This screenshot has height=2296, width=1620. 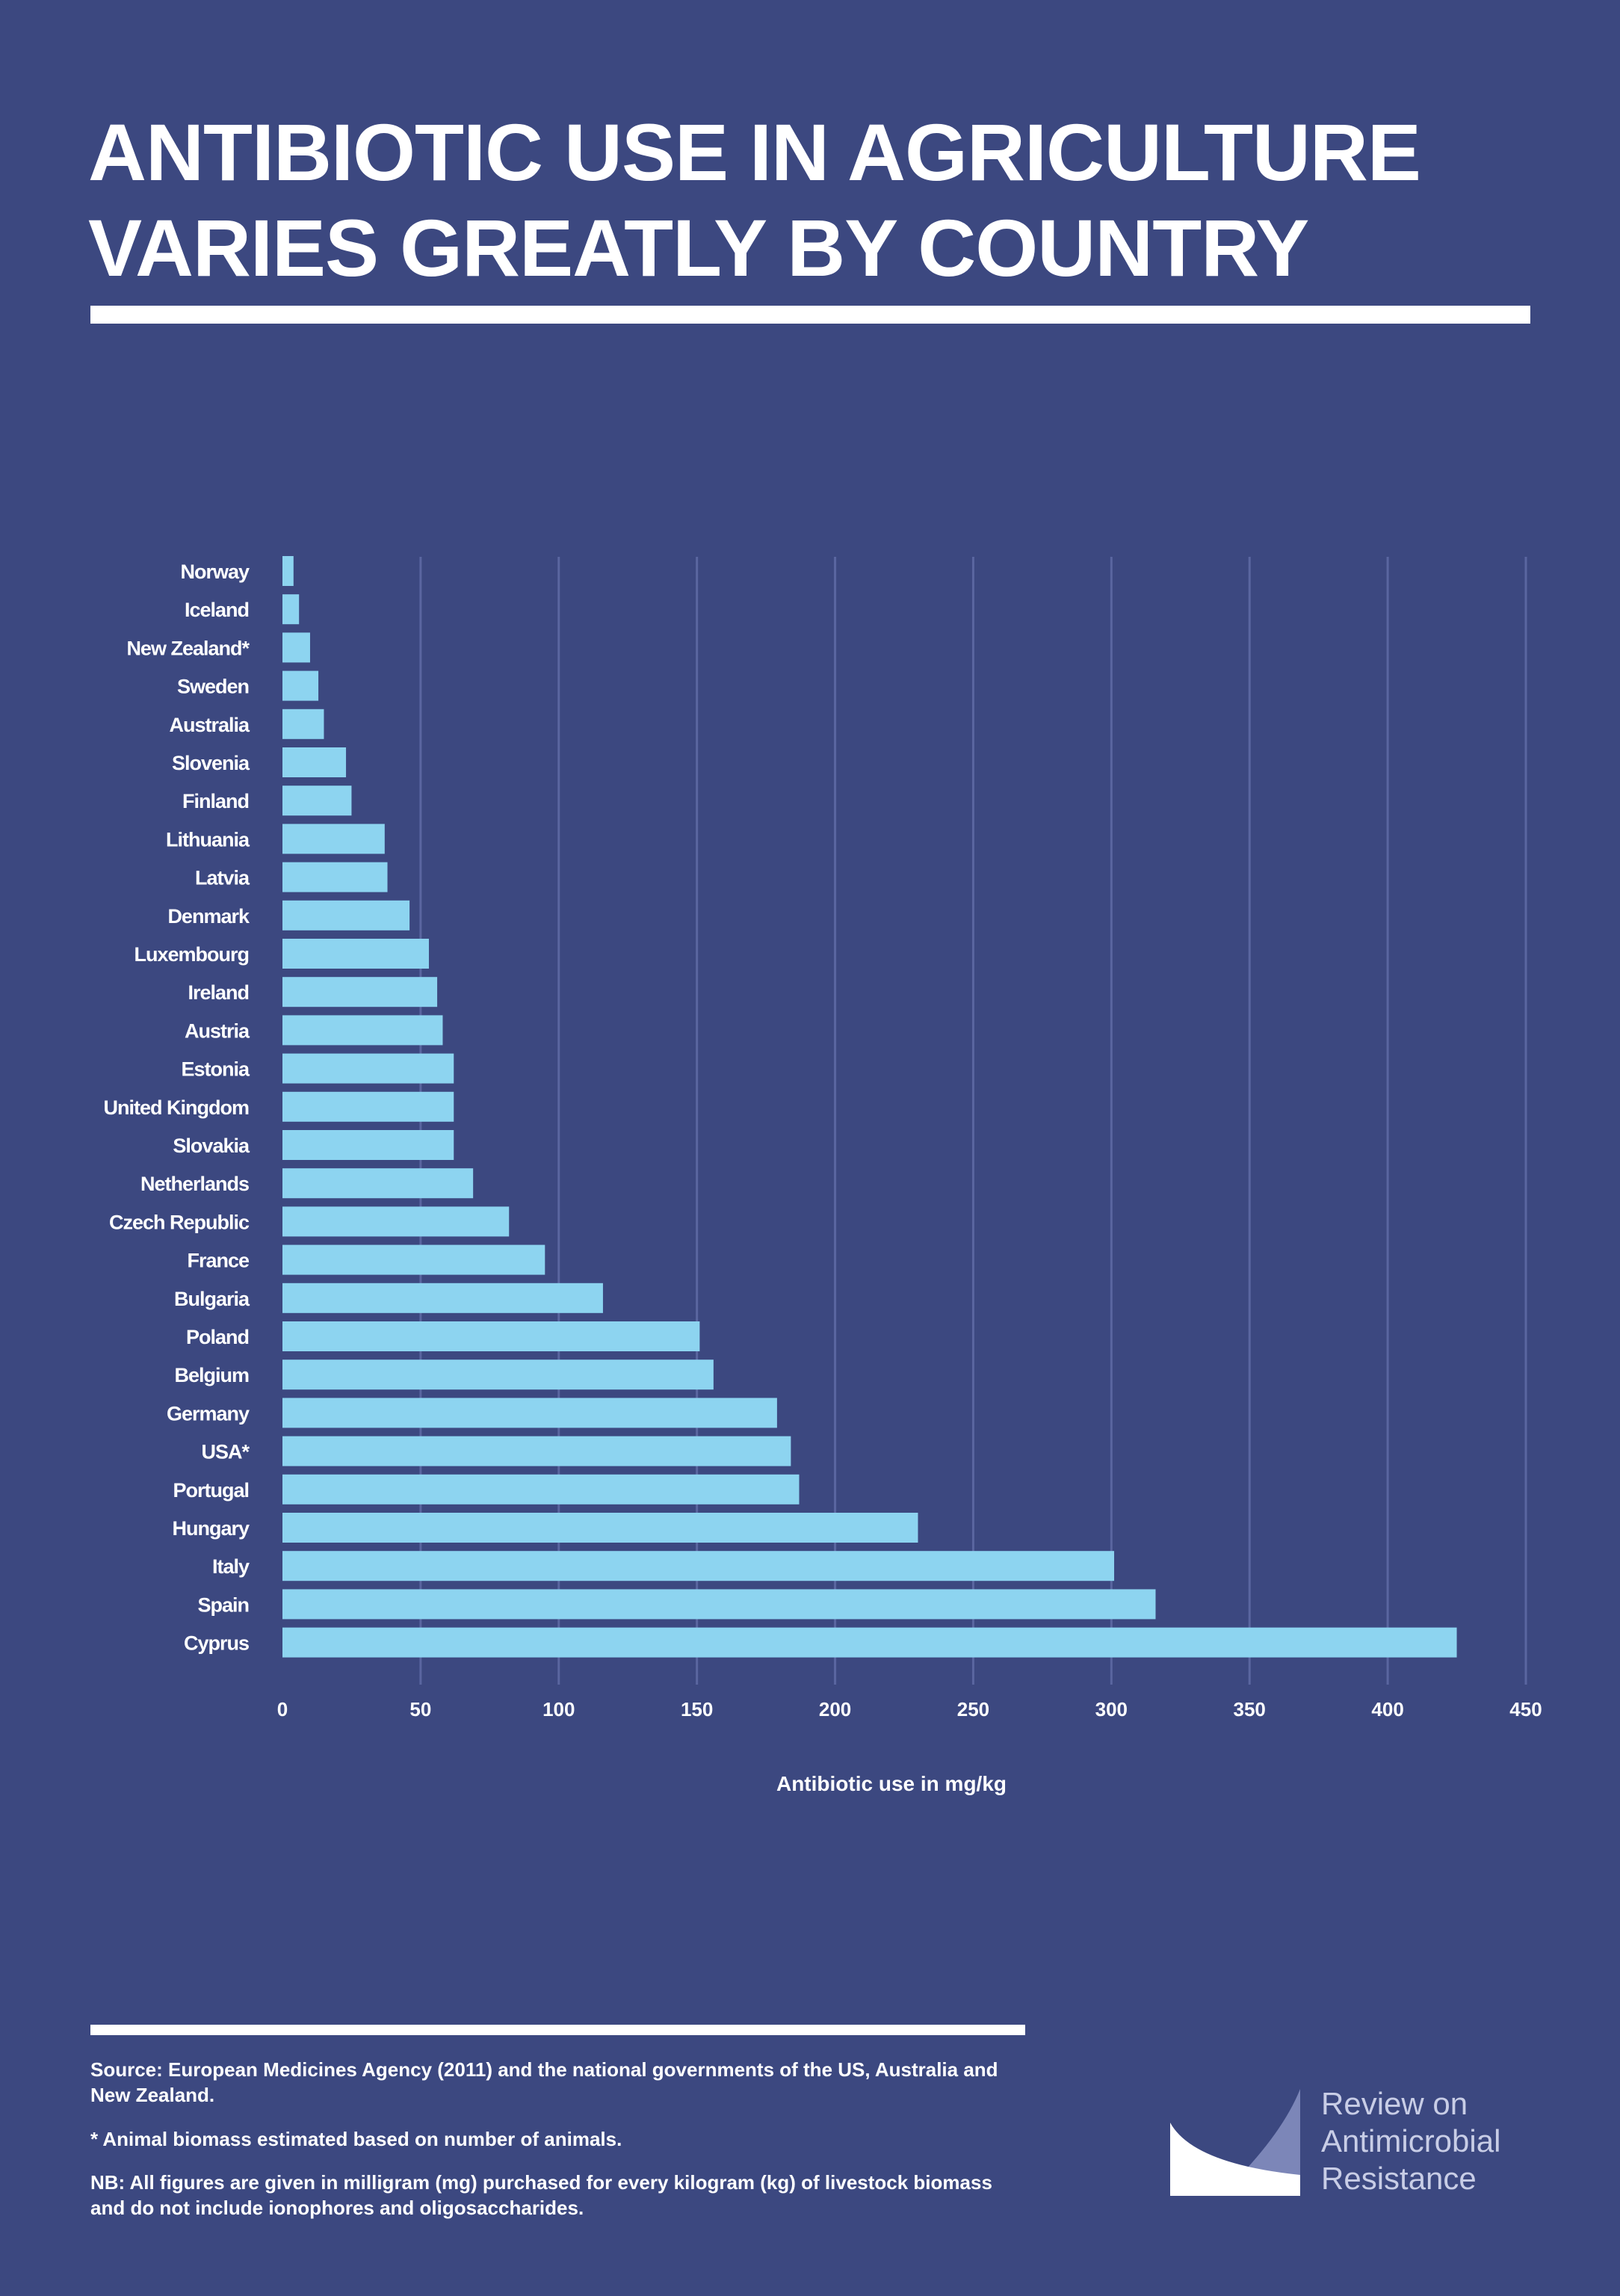 I want to click on x-tick-label: 150, so click(x=697, y=1709).